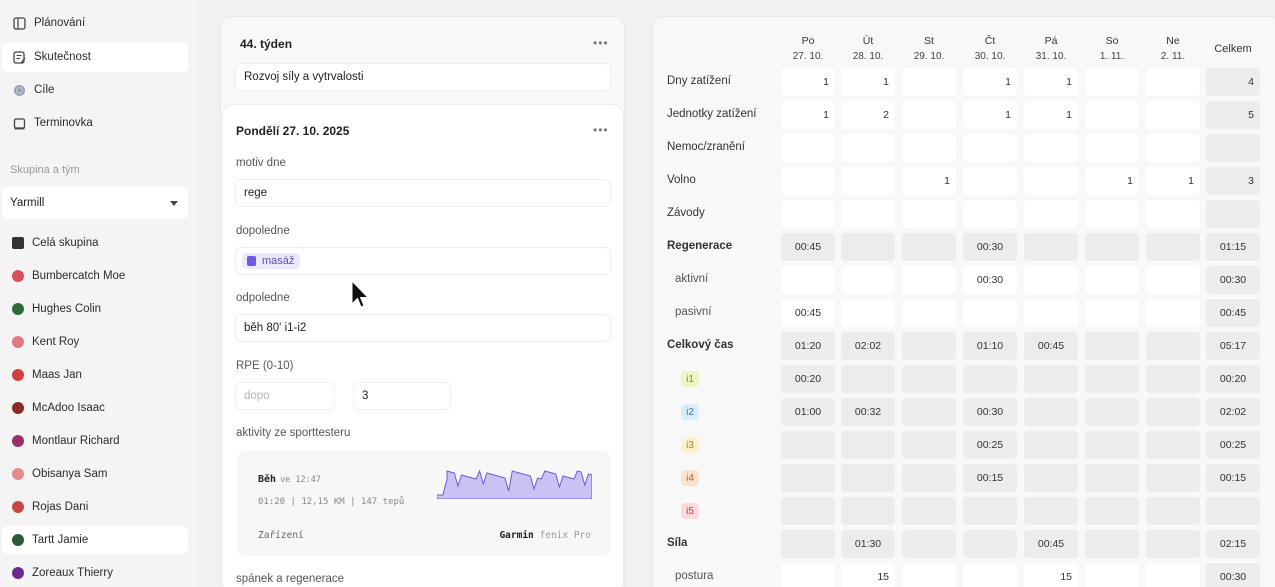  Describe the element at coordinates (808, 346) in the screenshot. I see `table-cell: 01:20` at that location.